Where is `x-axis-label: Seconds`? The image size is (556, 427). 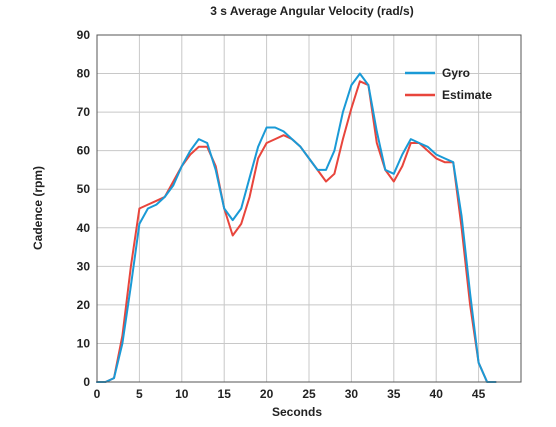 x-axis-label: Seconds is located at coordinates (297, 412).